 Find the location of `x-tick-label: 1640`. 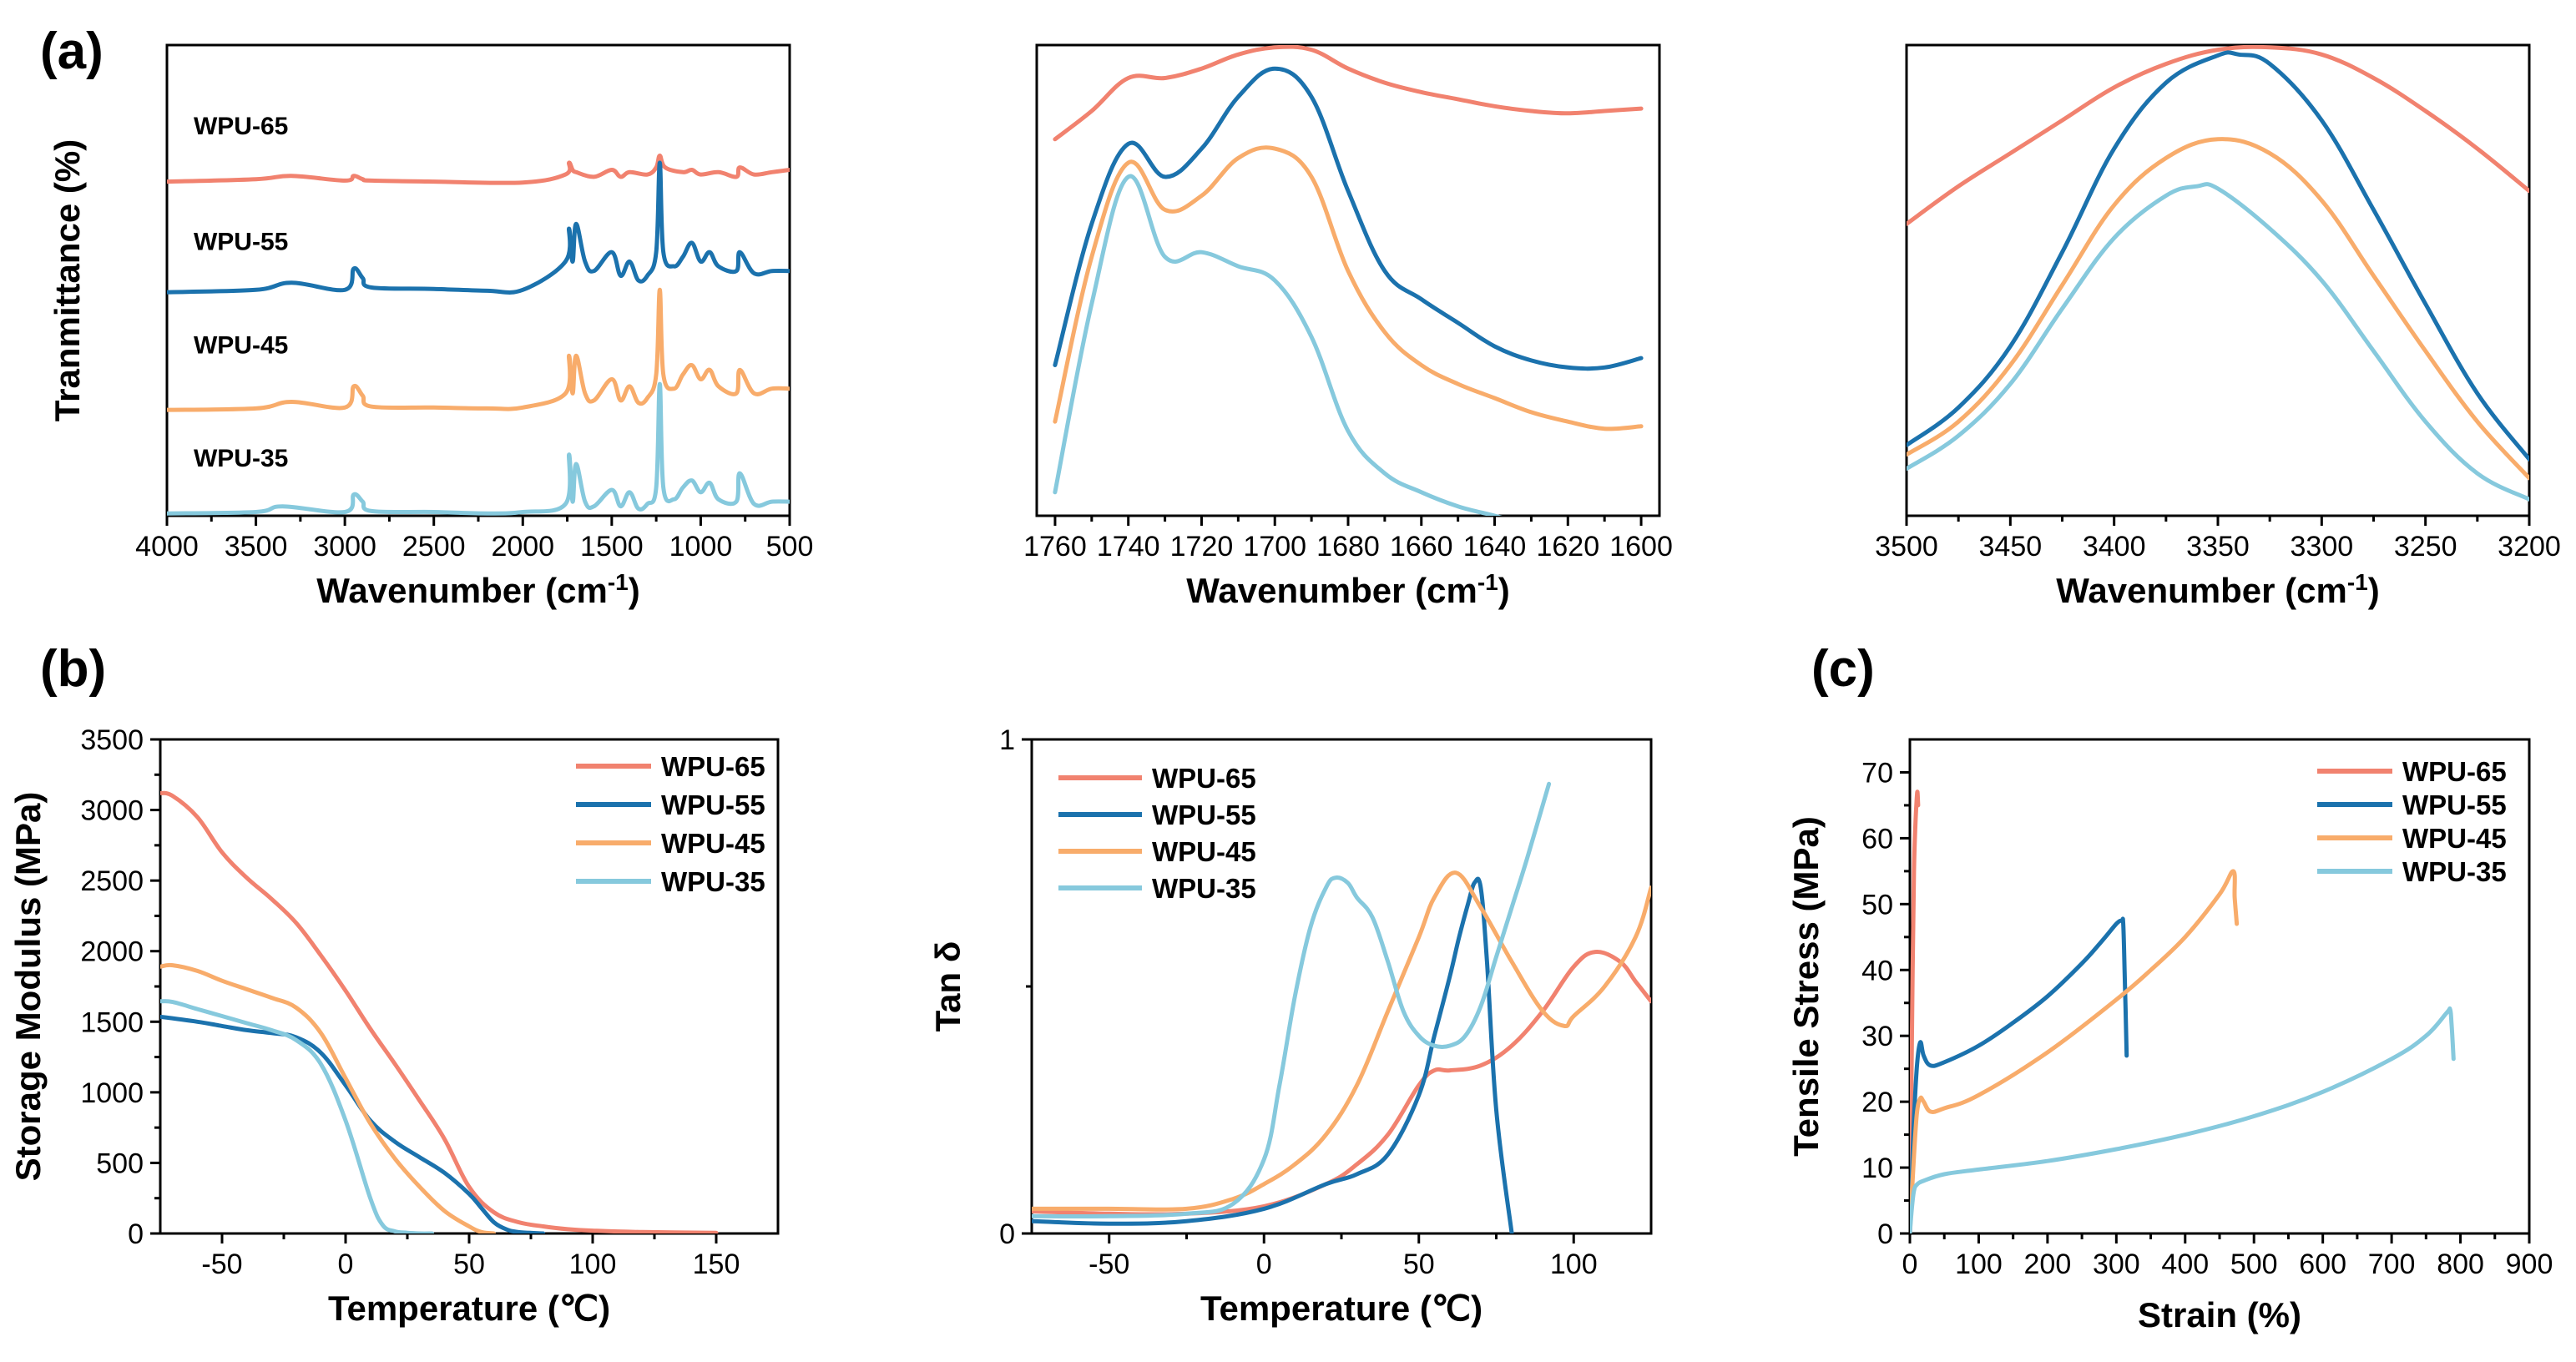

x-tick-label: 1640 is located at coordinates (1495, 546).